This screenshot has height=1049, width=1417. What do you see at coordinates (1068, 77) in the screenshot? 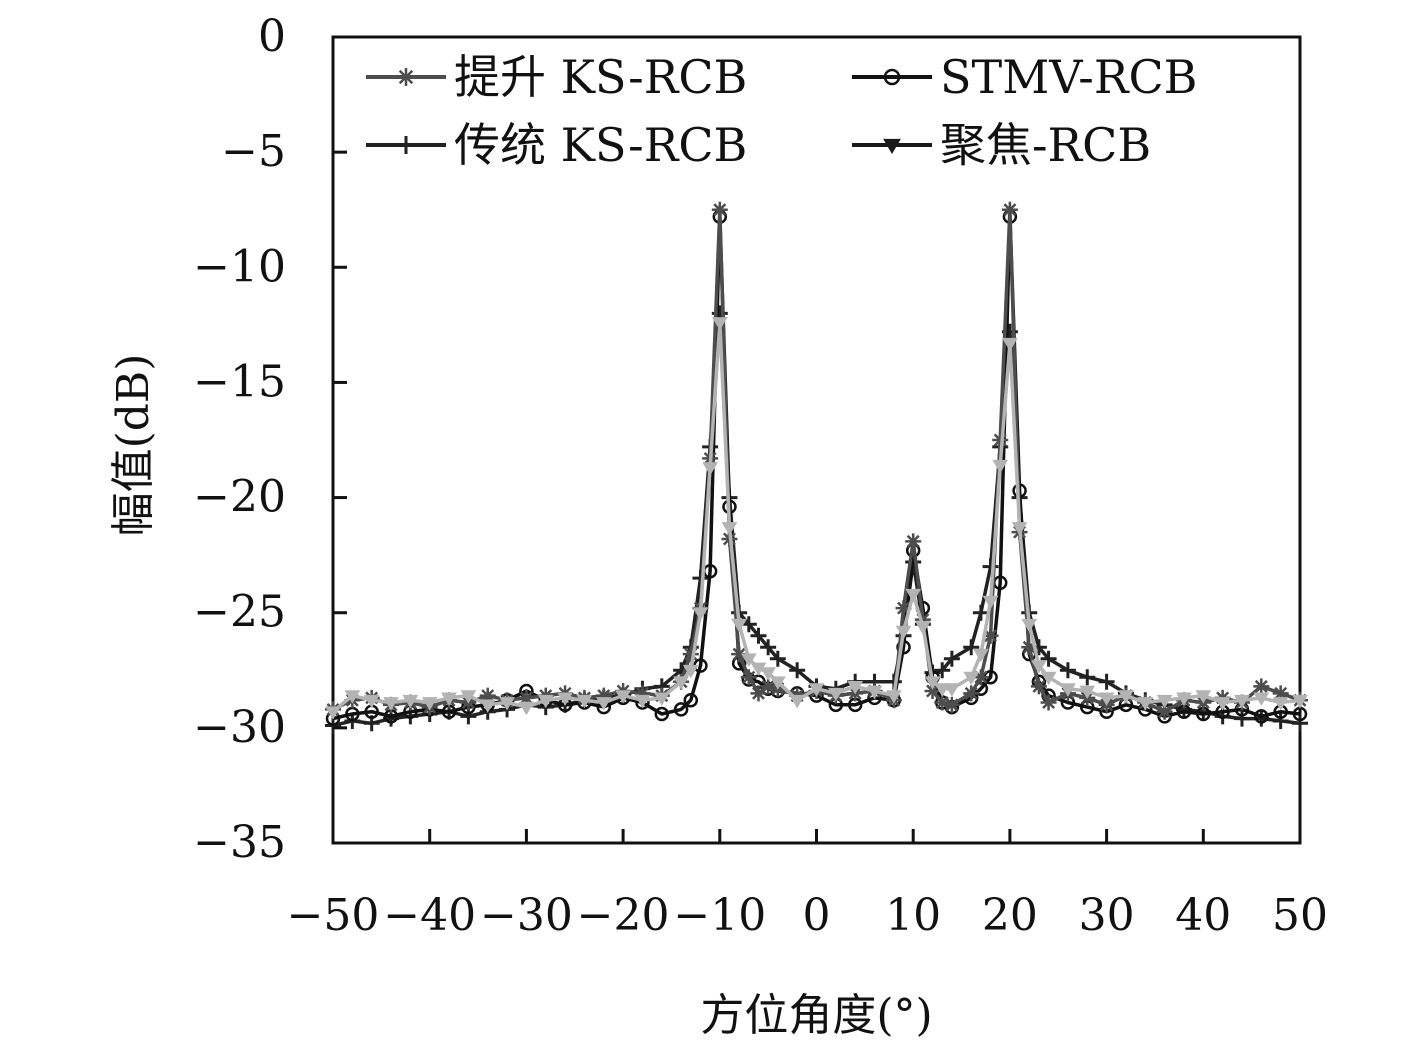
I see `legend-label: STMV-RCB` at bounding box center [1068, 77].